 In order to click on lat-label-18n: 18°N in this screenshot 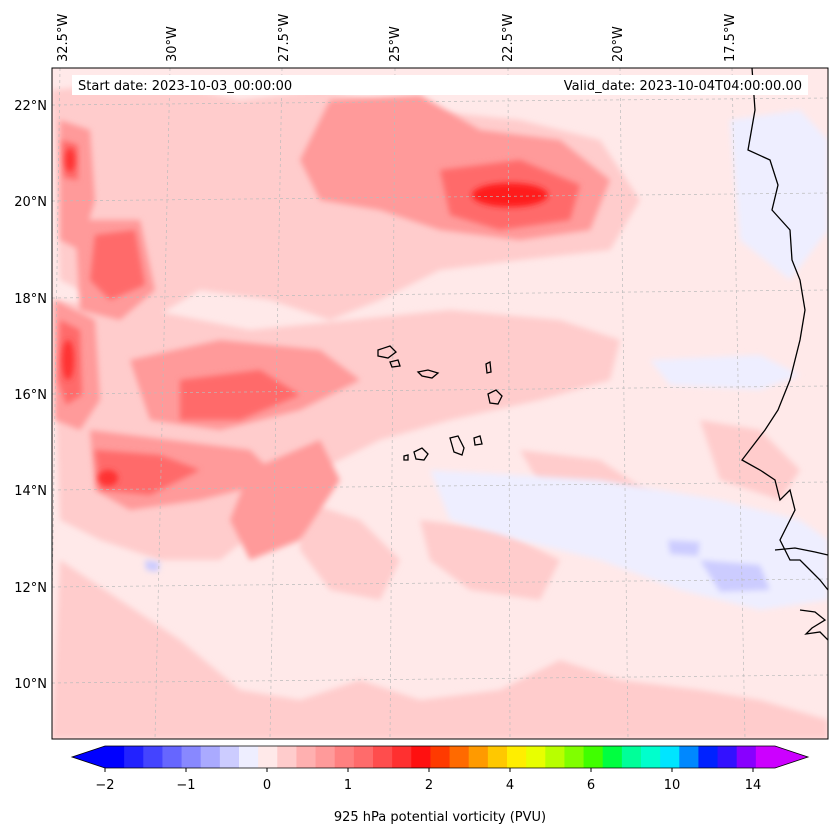, I will do `click(30, 299)`.